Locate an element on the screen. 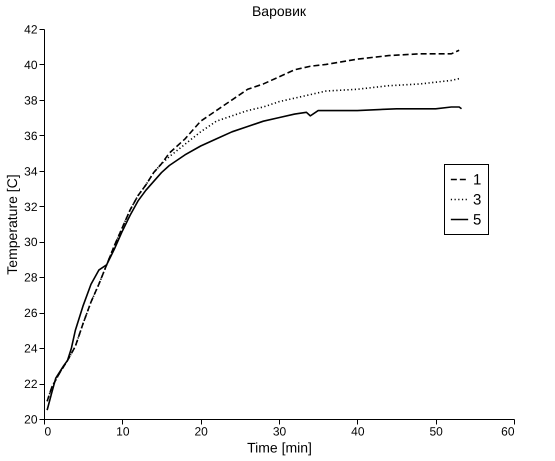 The image size is (555, 461). x-tick-label: 50 is located at coordinates (436, 431).